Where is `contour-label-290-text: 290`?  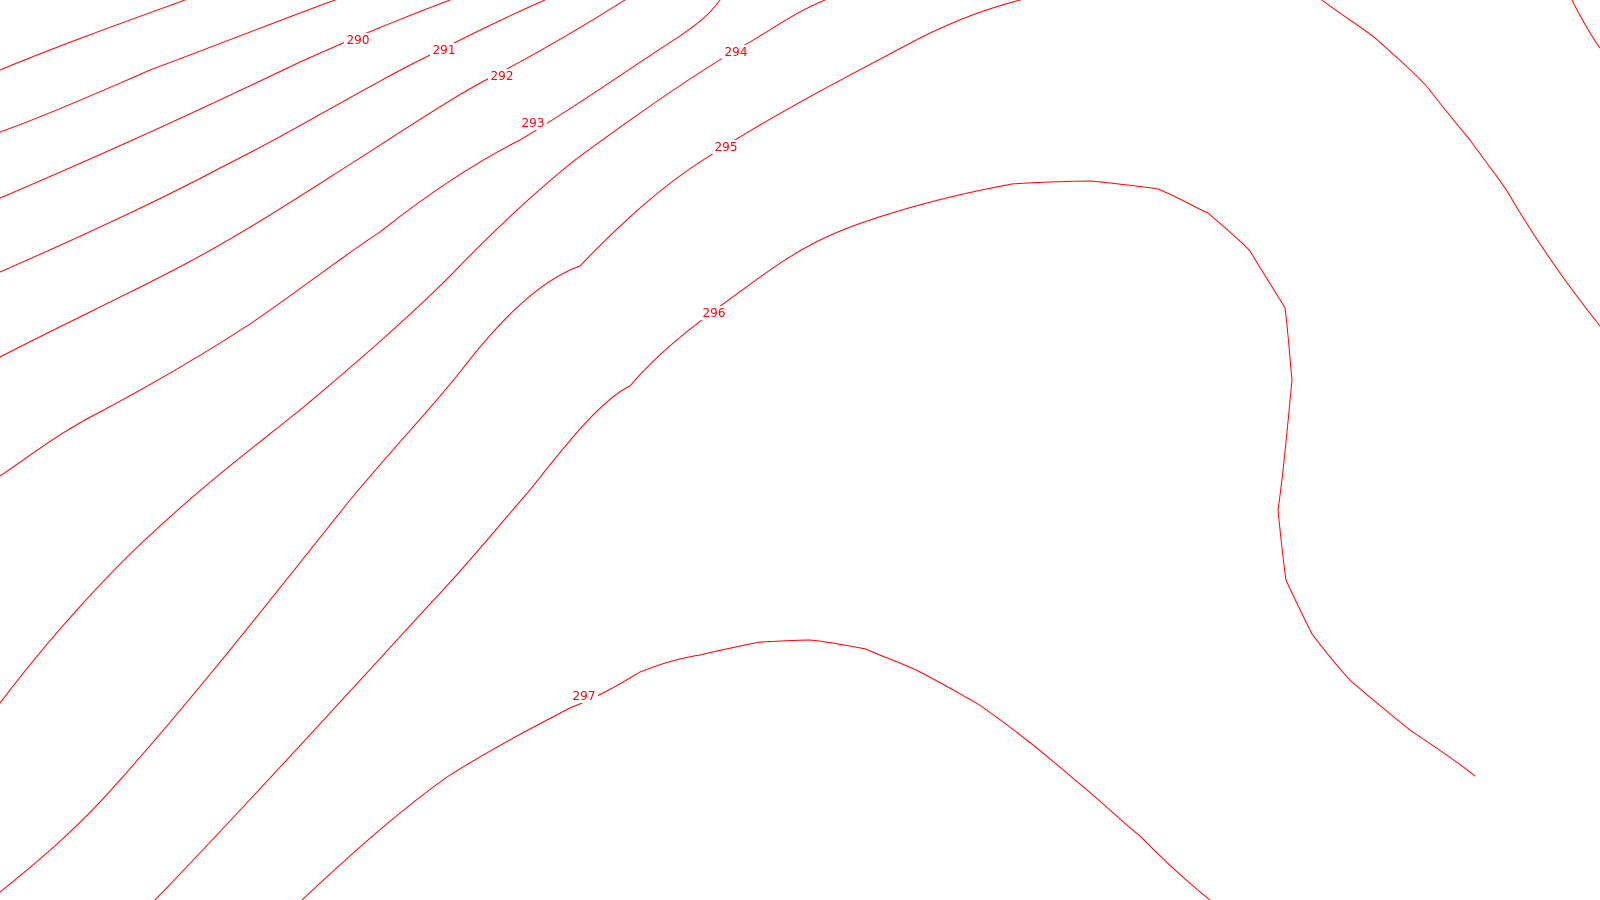 contour-label-290-text: 290 is located at coordinates (358, 40).